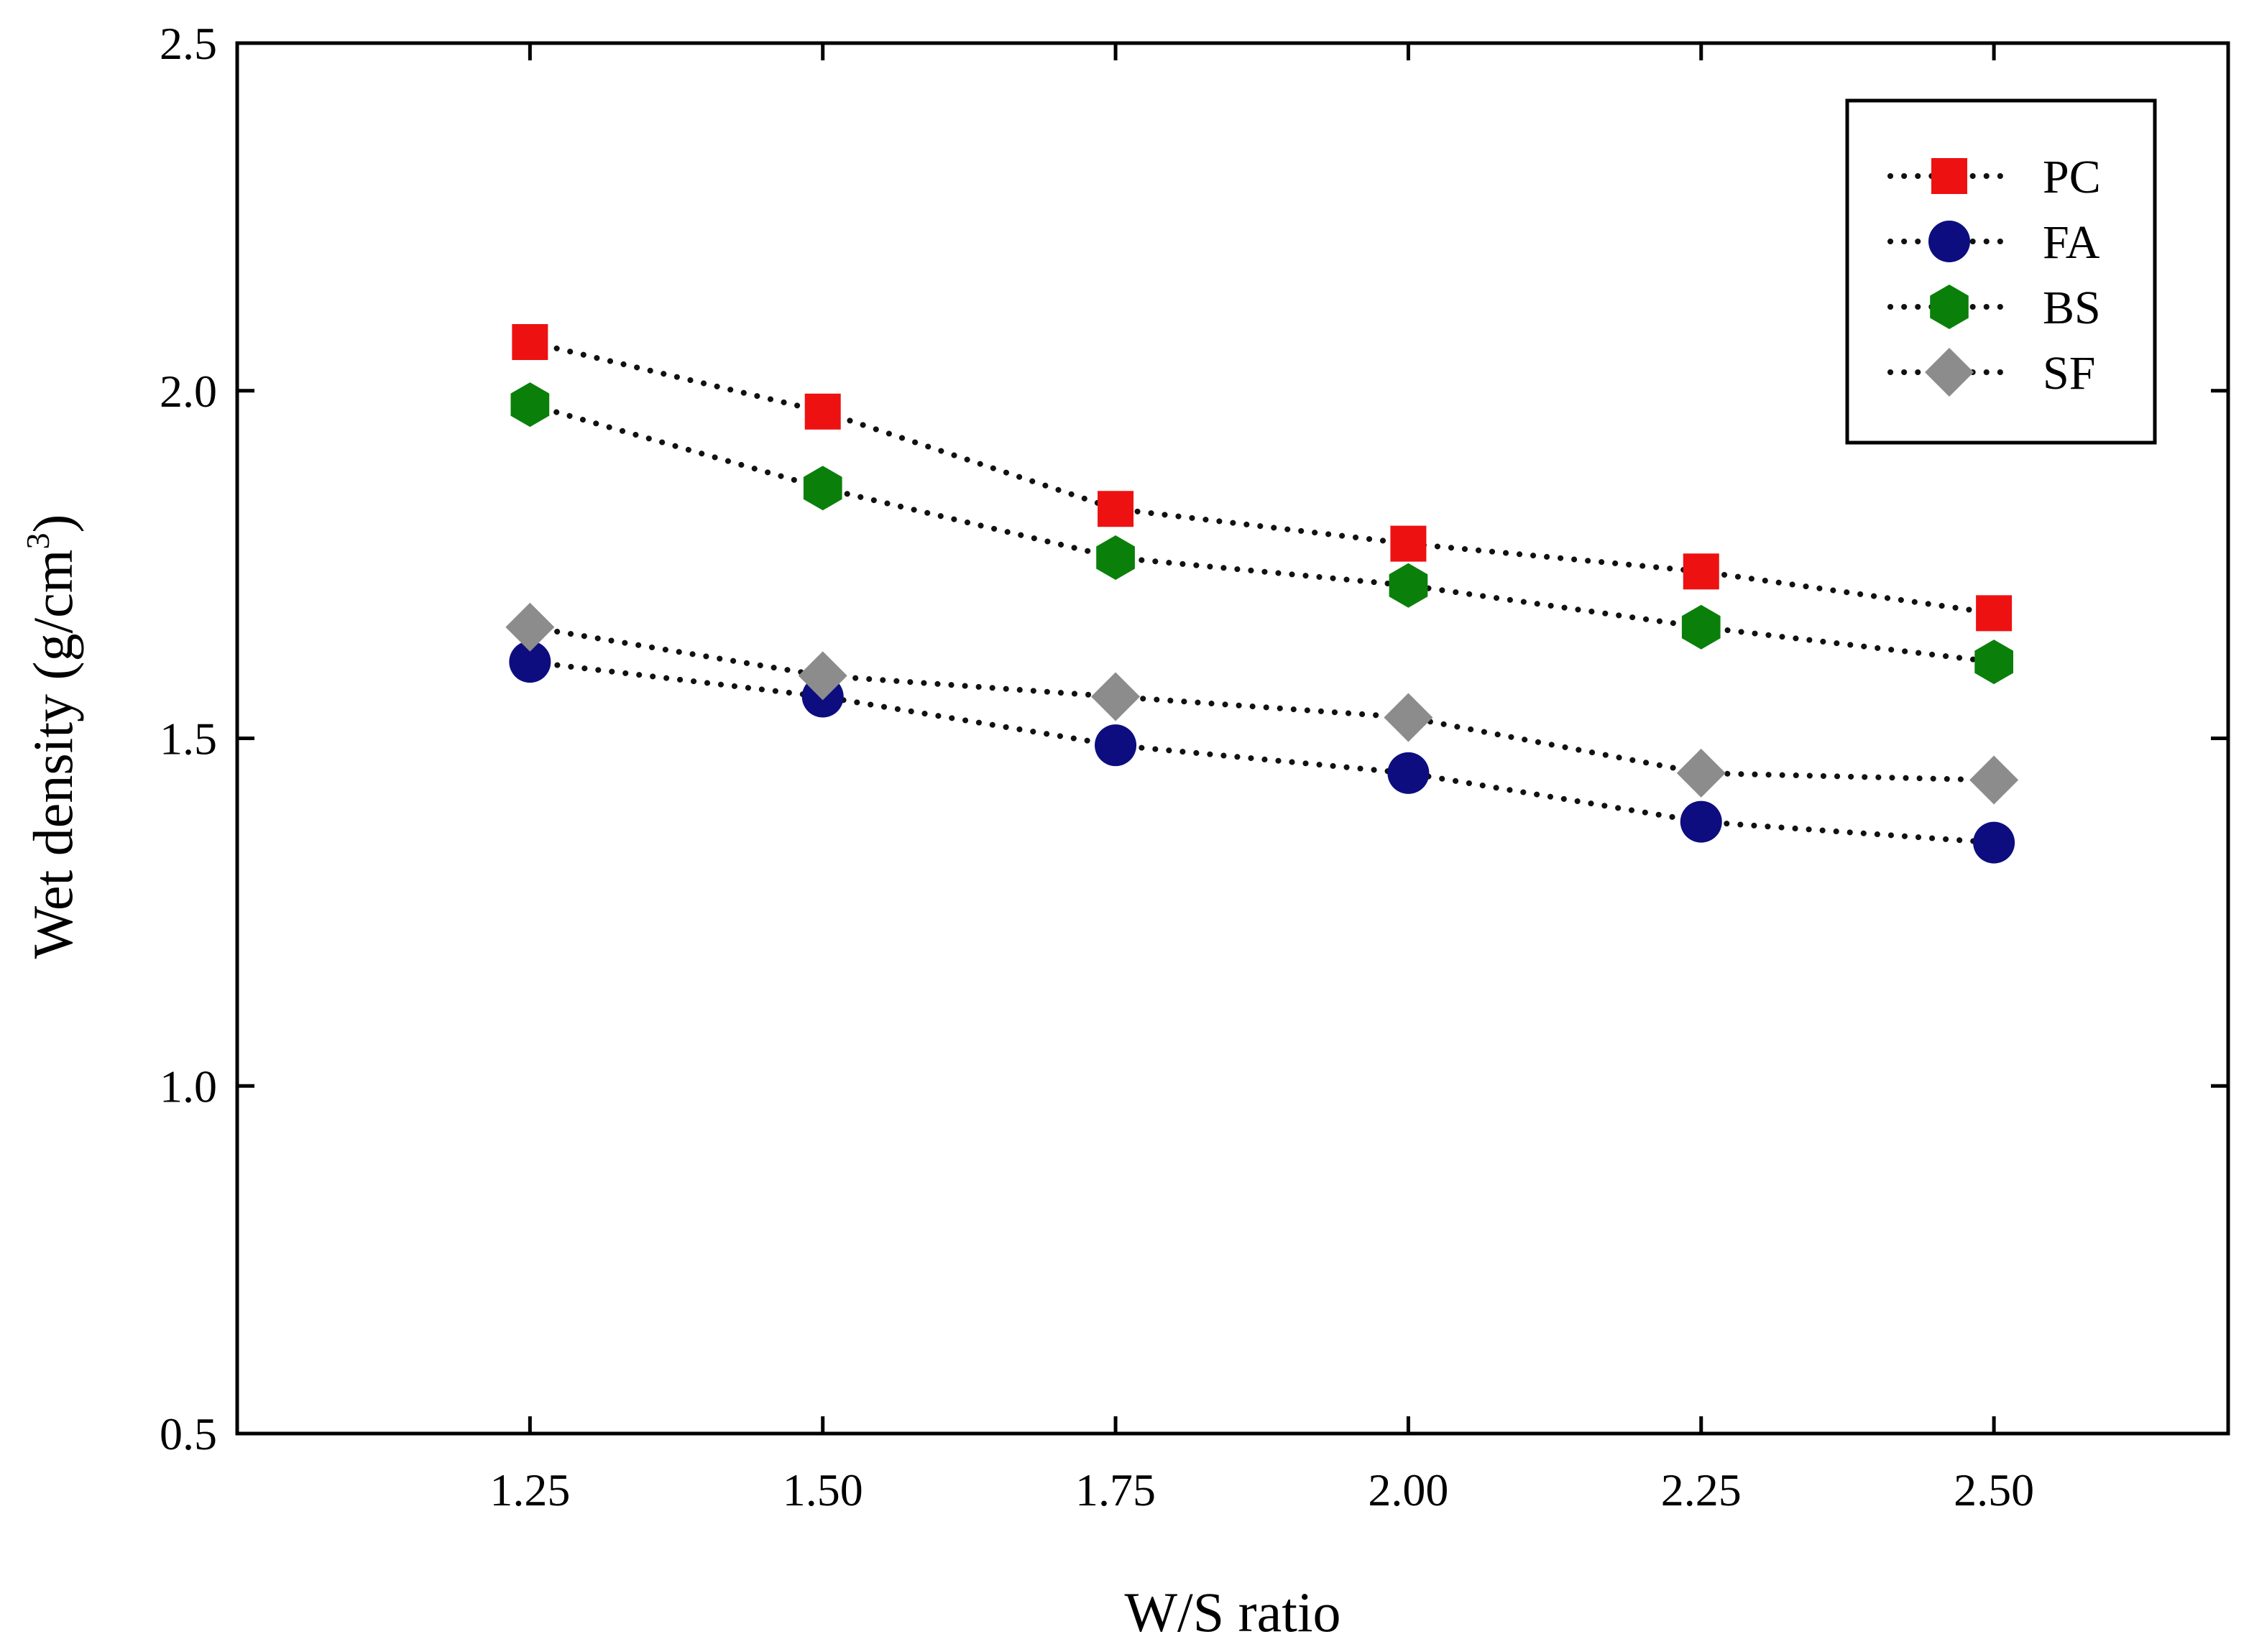 The width and height of the screenshot is (2249, 1652). I want to click on legend-label: FA, so click(2071, 243).